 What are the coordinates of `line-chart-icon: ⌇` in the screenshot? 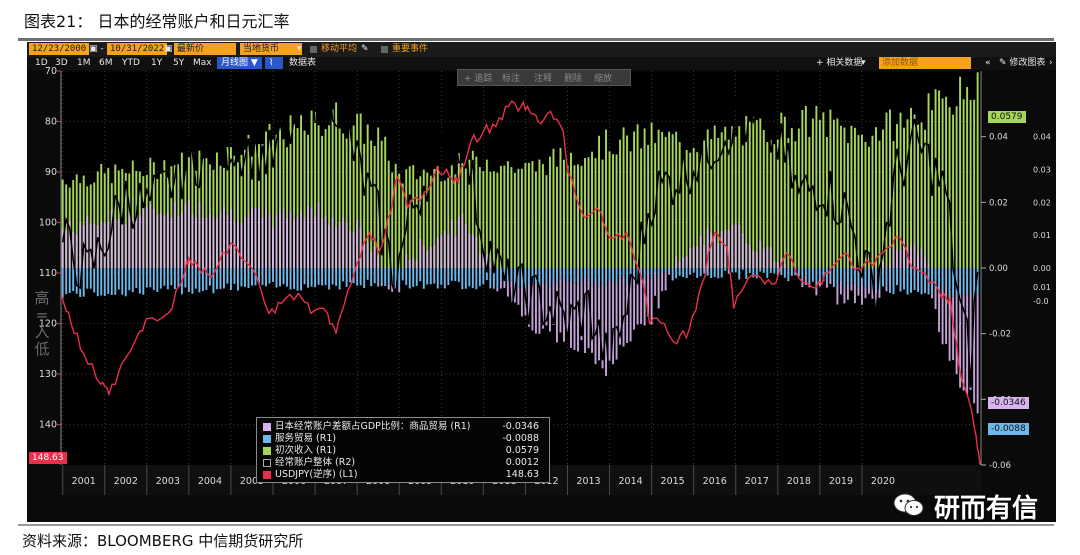 It's located at (274, 63).